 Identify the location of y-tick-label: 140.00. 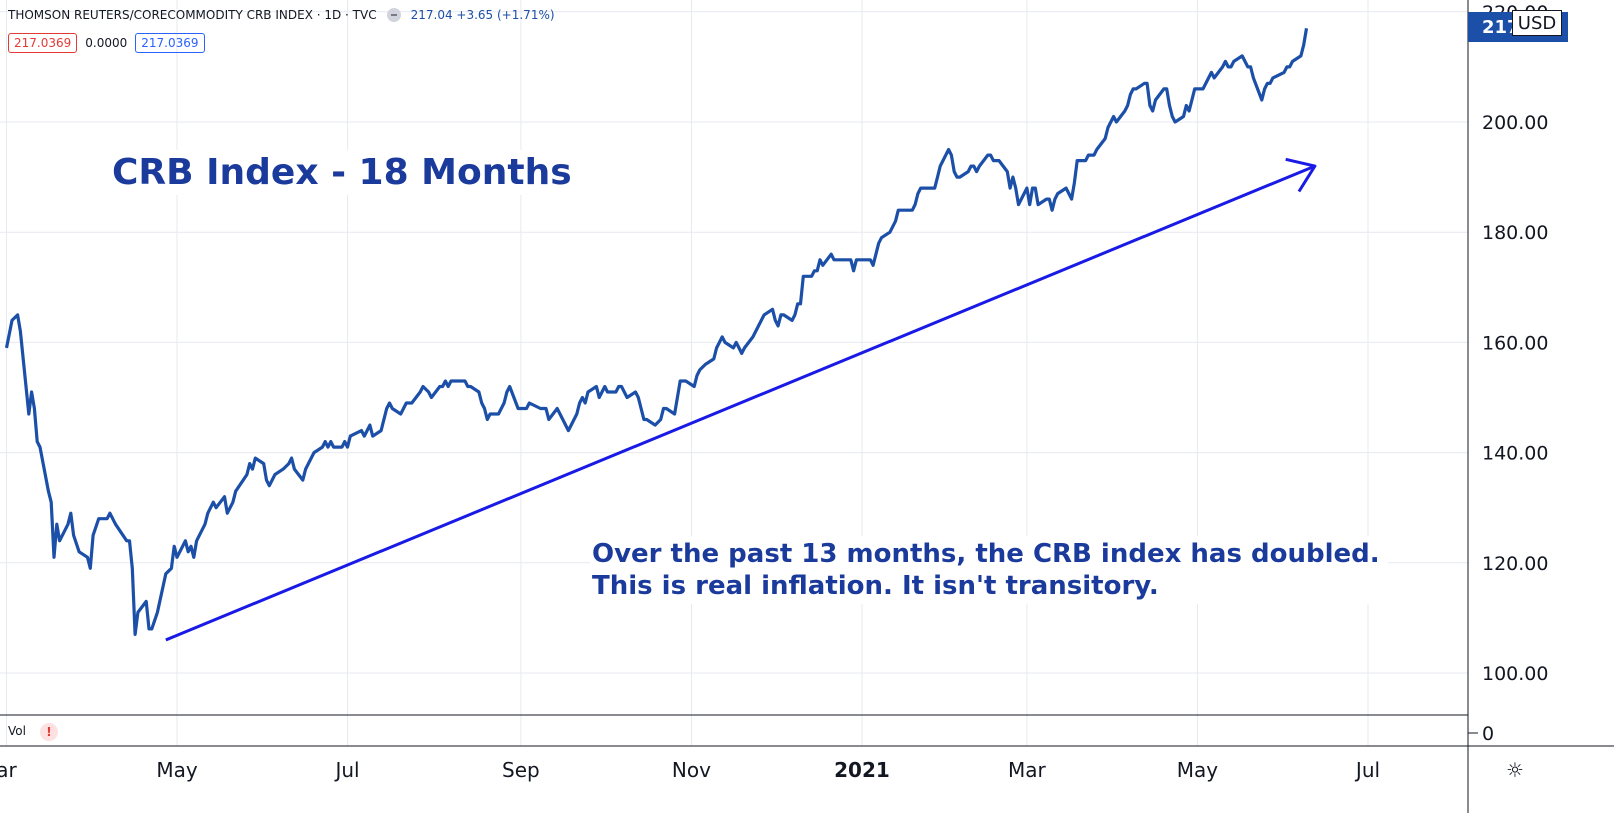
(1515, 454).